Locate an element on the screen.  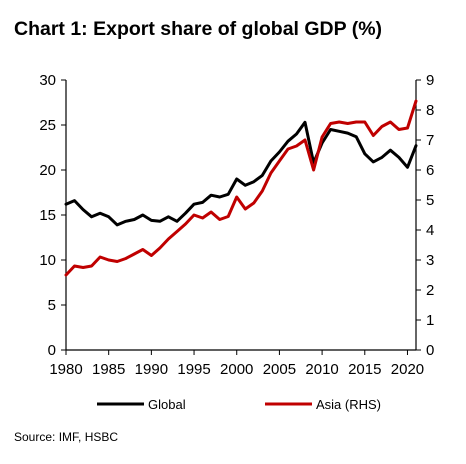
right-tick-label: 2 is located at coordinates (430, 290).